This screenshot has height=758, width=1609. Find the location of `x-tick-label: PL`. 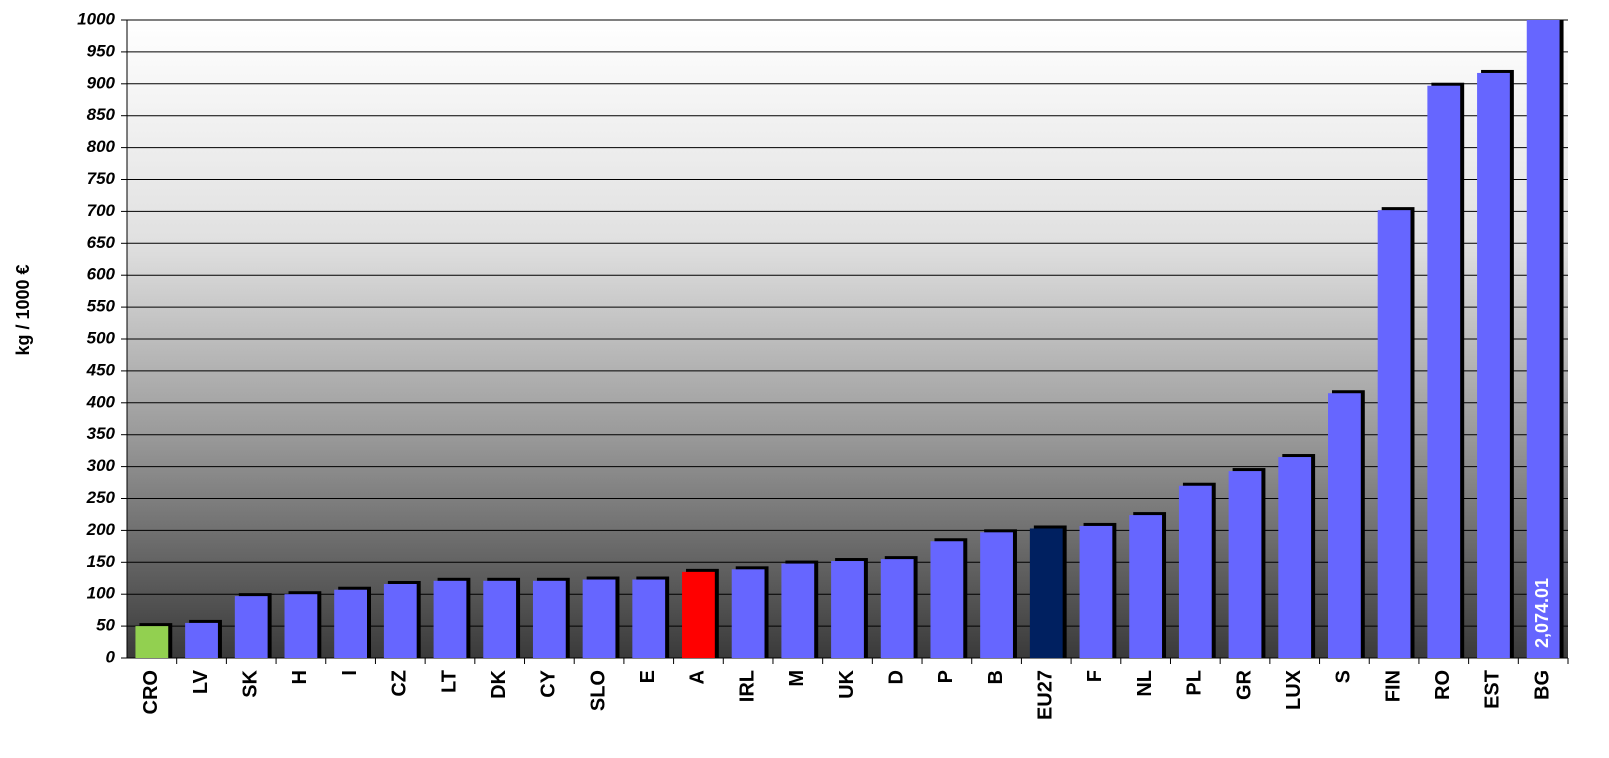

x-tick-label: PL is located at coordinates (1195, 683).